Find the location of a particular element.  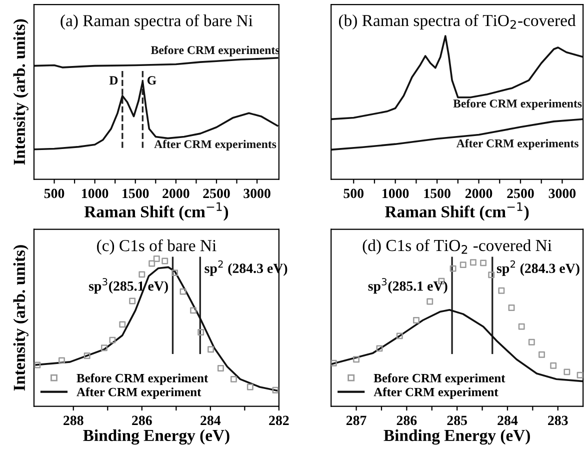

x-tick-label: 288 is located at coordinates (74, 421).